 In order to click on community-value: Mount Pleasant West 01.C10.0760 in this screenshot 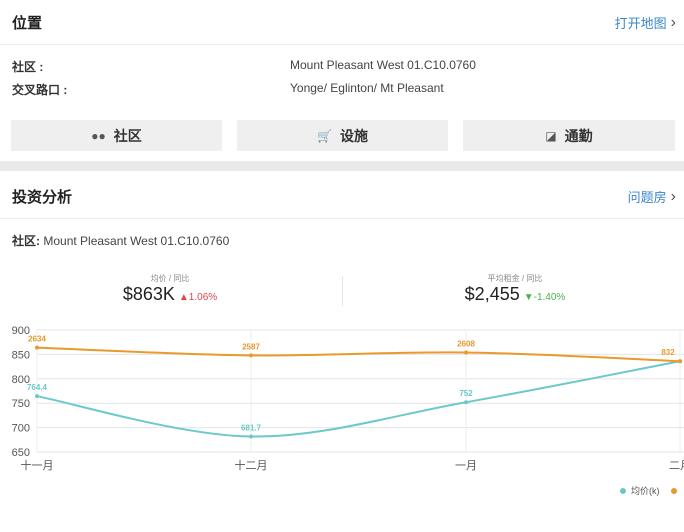, I will do `click(383, 65)`.